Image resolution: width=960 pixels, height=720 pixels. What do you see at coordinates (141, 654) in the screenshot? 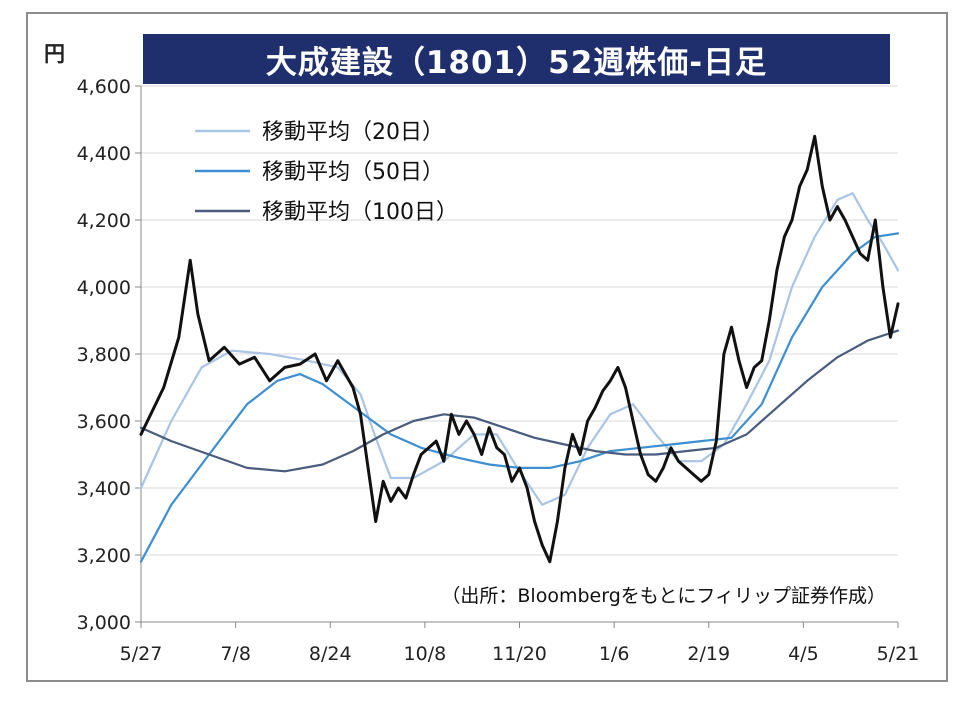
I see `x-tick-label: 5/27` at bounding box center [141, 654].